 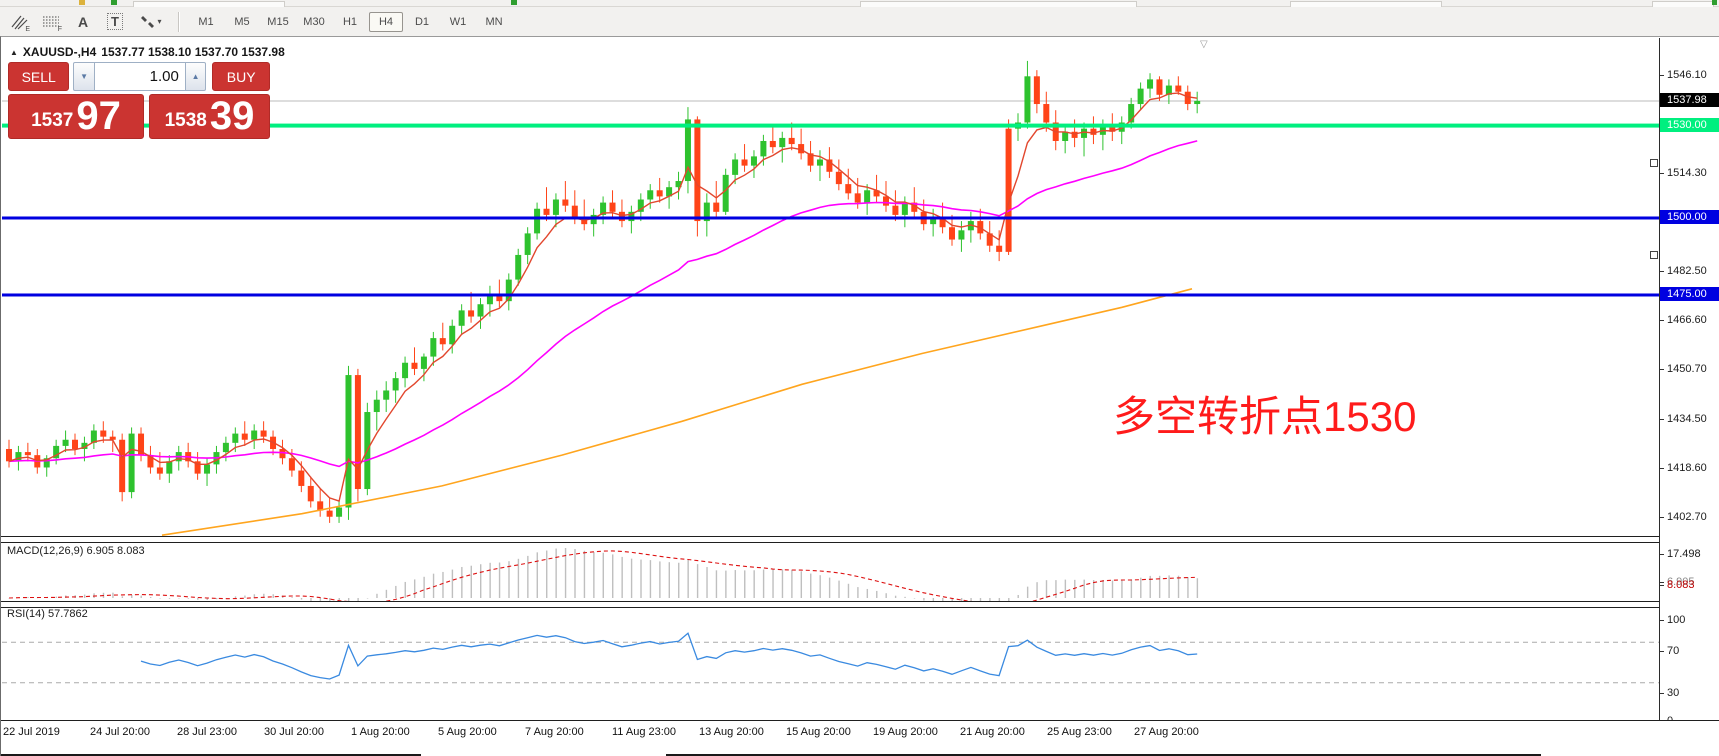 What do you see at coordinates (458, 21) in the screenshot?
I see `tf-button-w1: W1` at bounding box center [458, 21].